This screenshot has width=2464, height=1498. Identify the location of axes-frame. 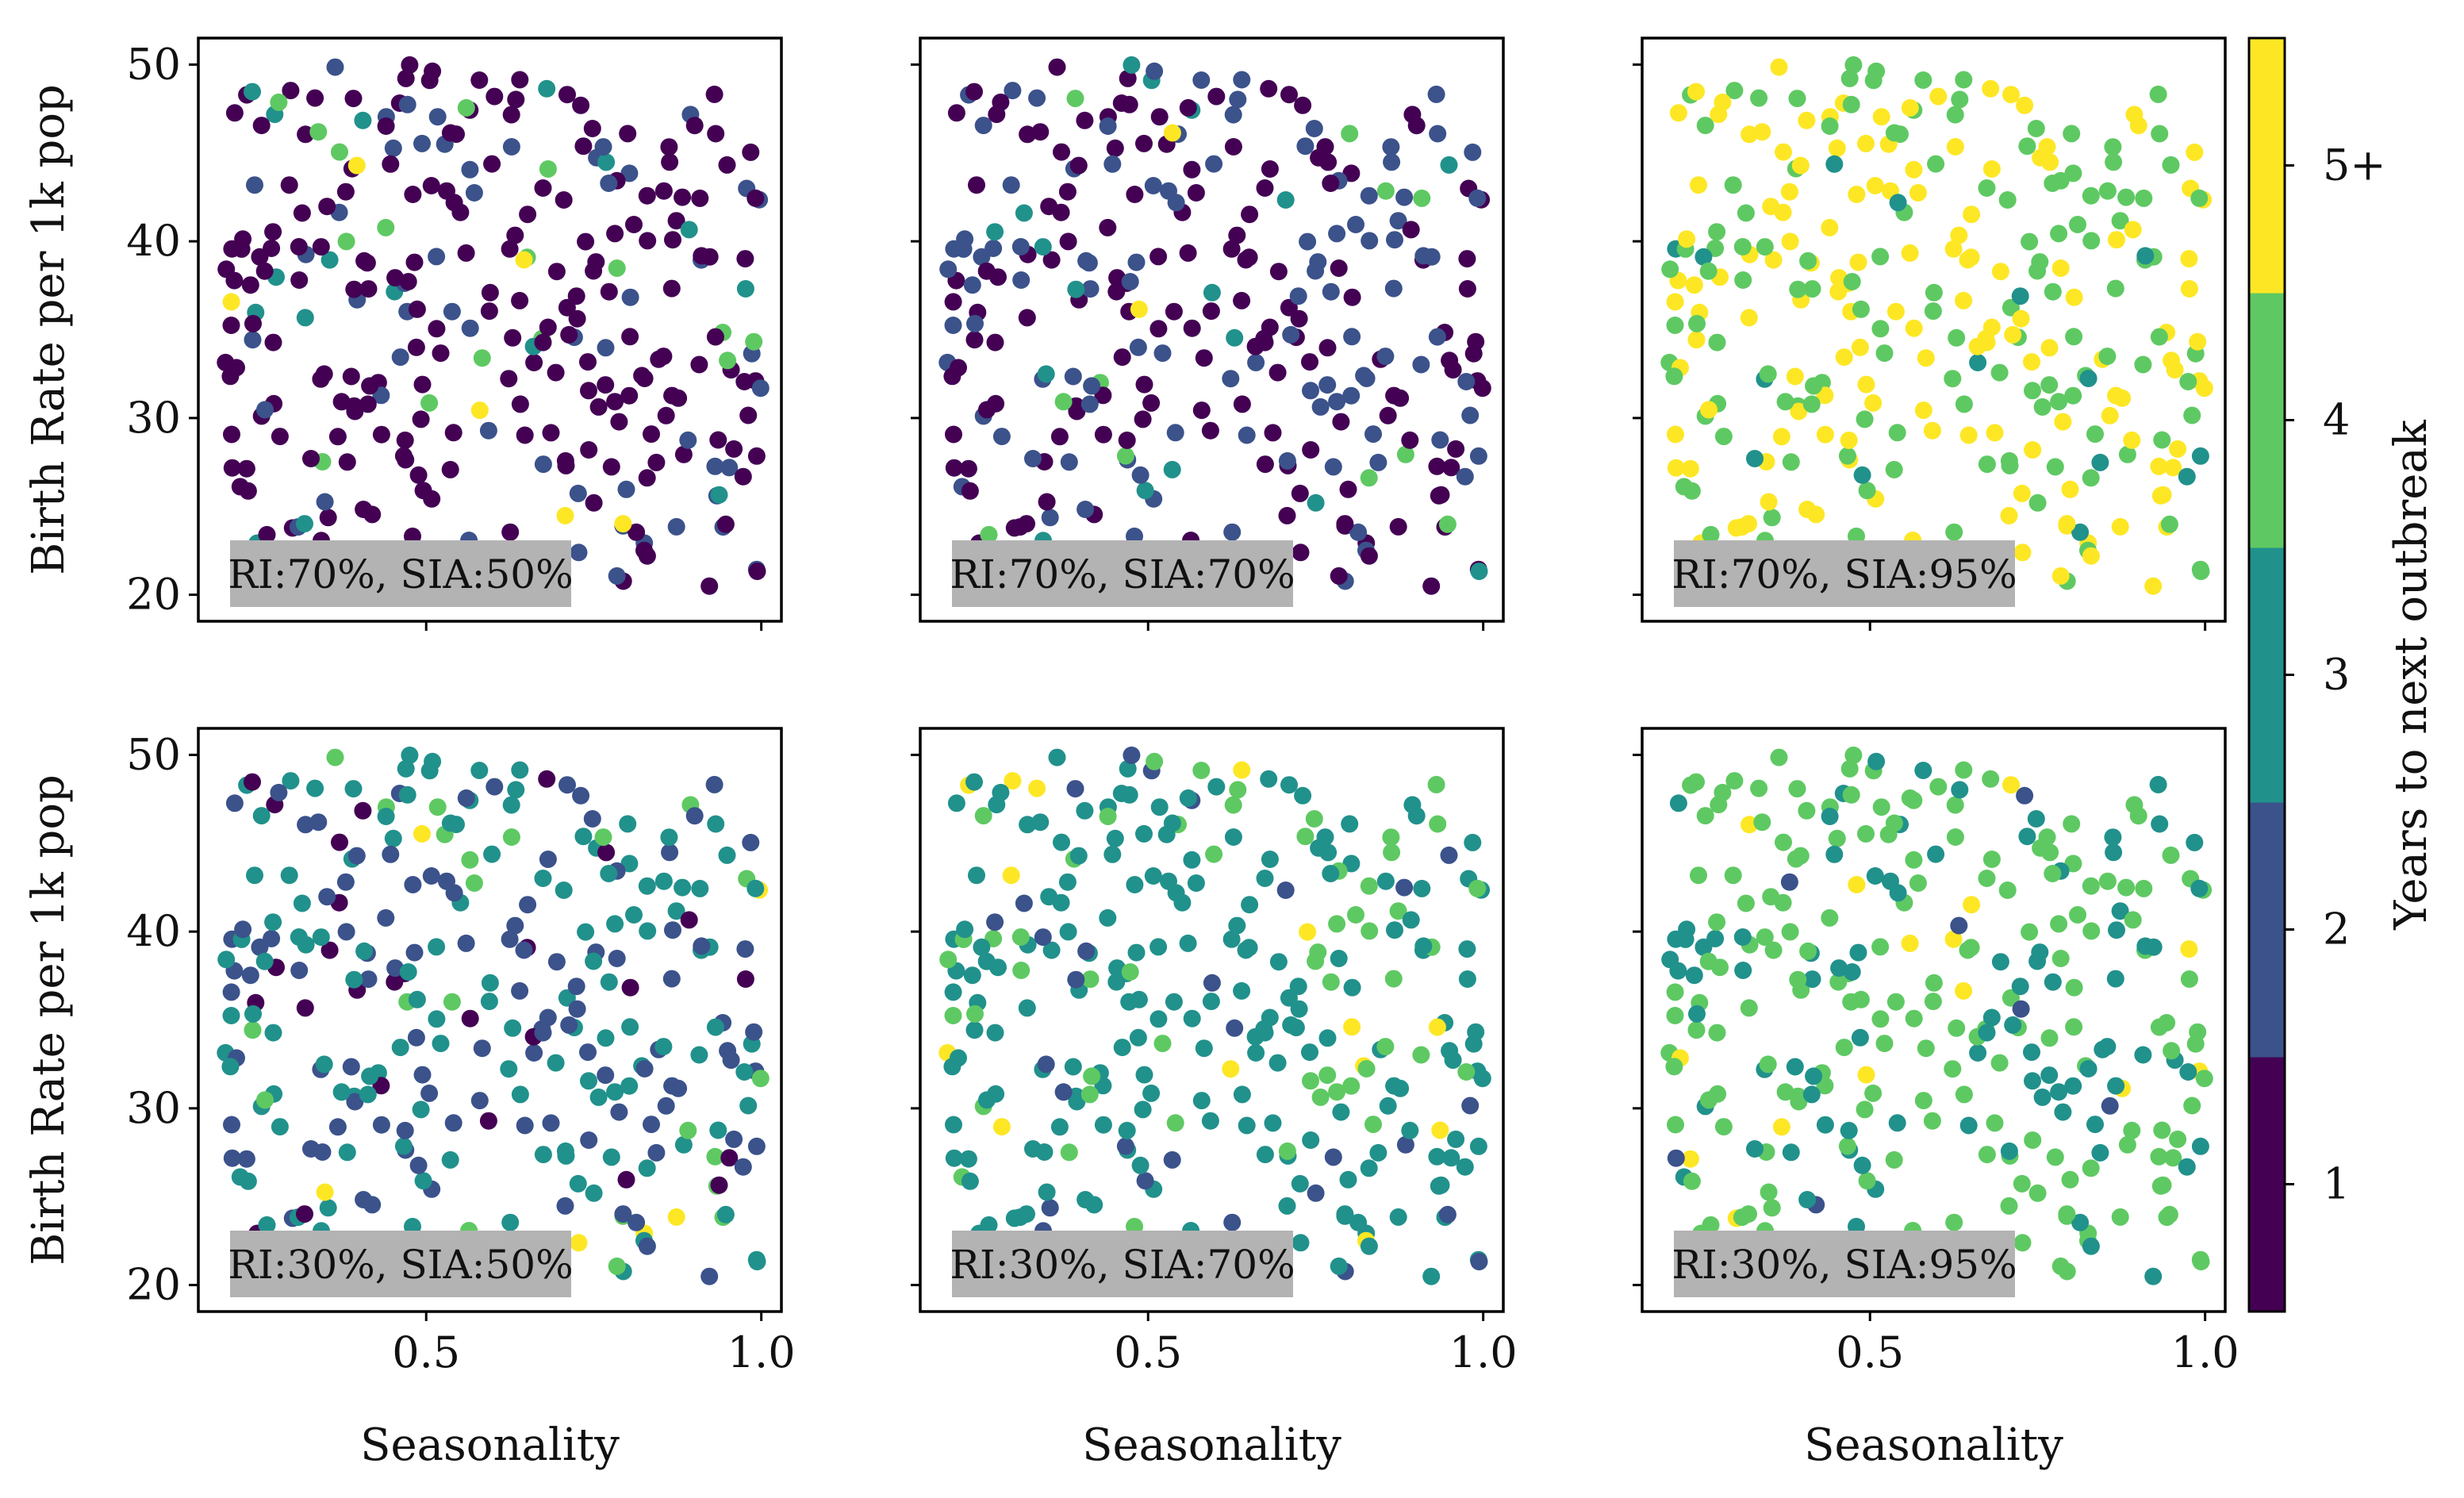
(1212, 1020).